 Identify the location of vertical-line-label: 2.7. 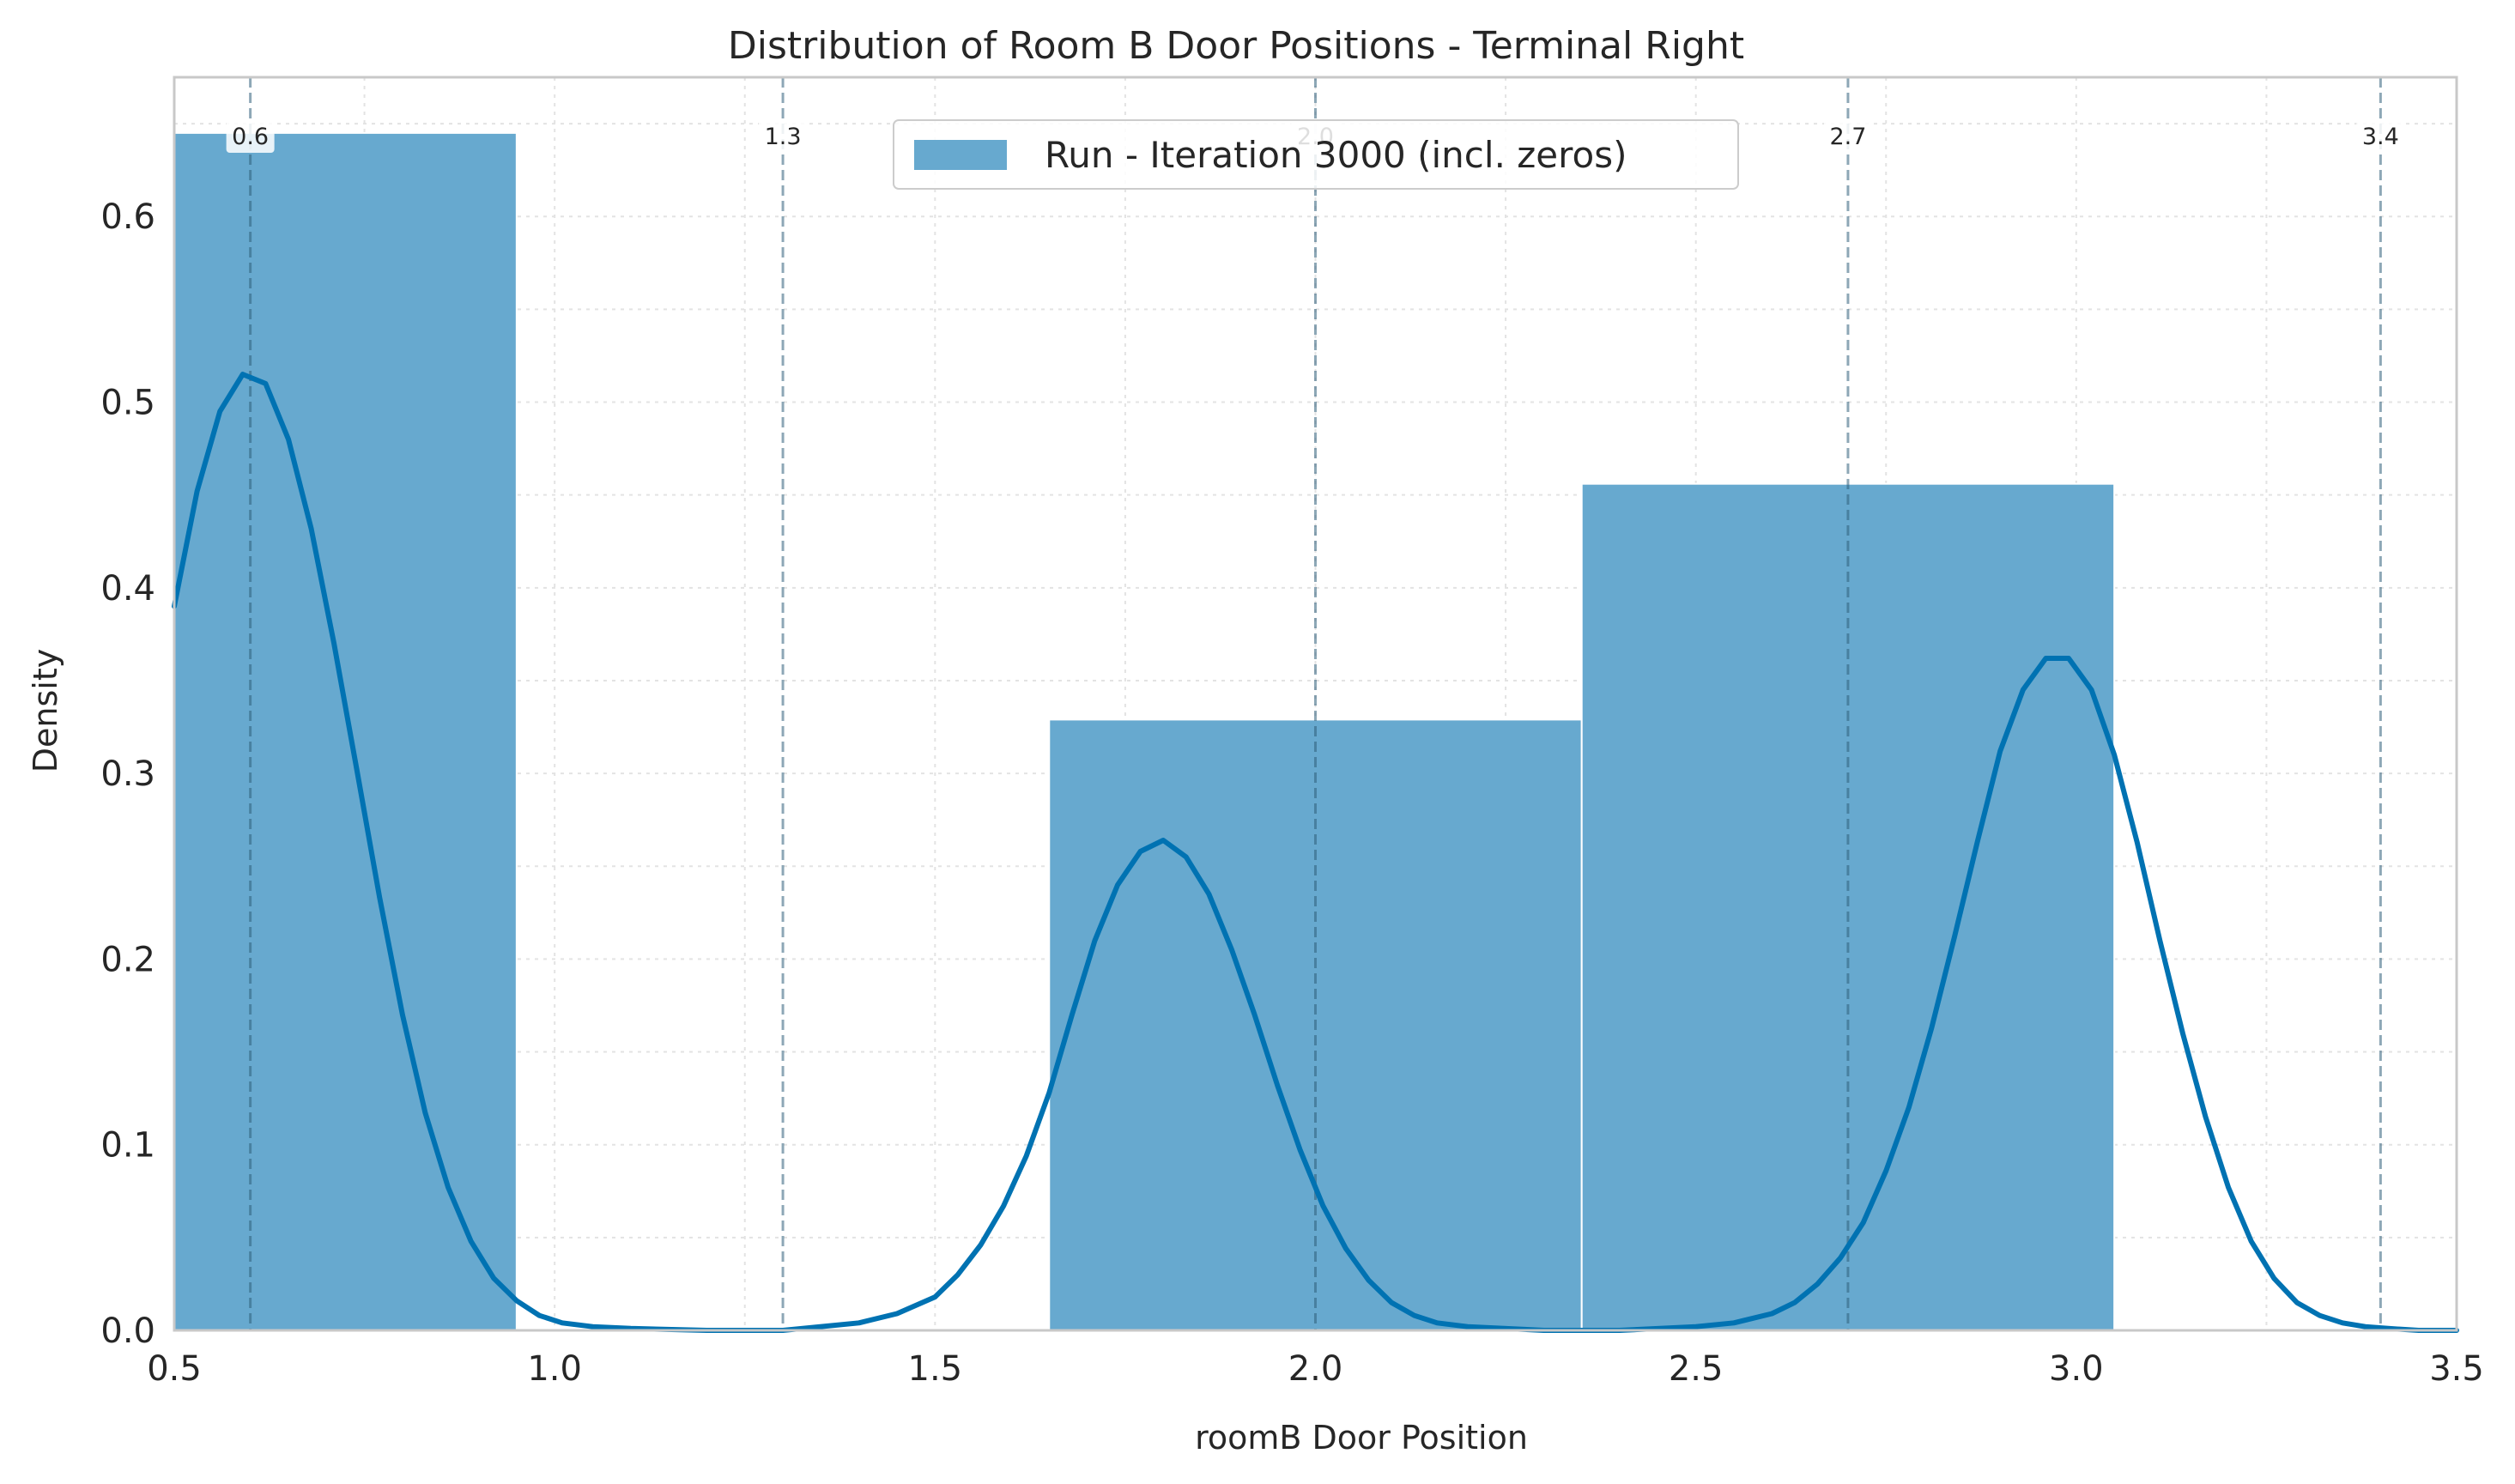
(1848, 137).